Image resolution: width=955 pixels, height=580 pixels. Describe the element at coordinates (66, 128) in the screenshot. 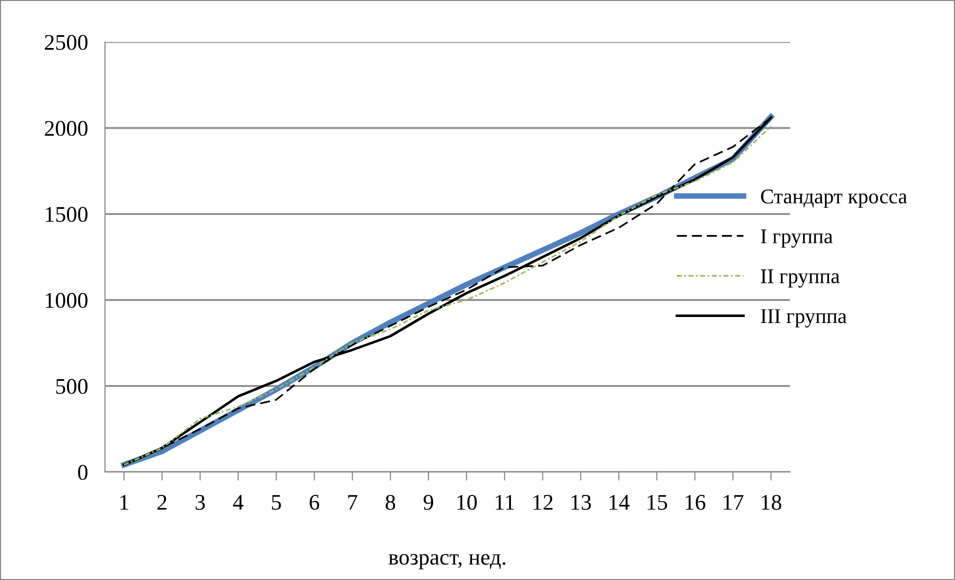

I see `y-tick-label: 2000` at that location.